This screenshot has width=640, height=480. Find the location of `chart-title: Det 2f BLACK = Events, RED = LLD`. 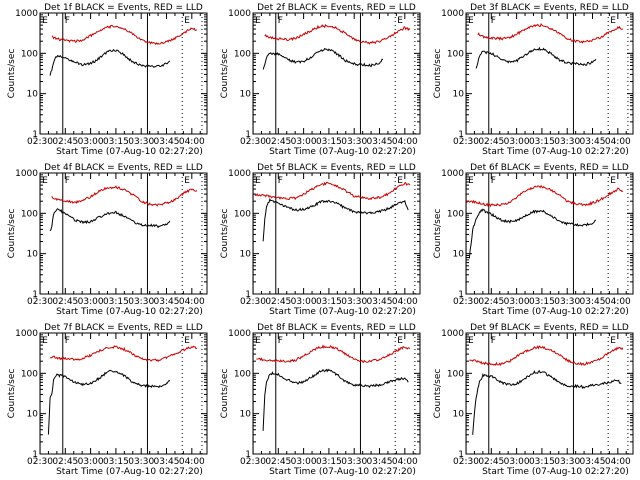

chart-title: Det 2f BLACK = Events, RED = LLD is located at coordinates (336, 8).